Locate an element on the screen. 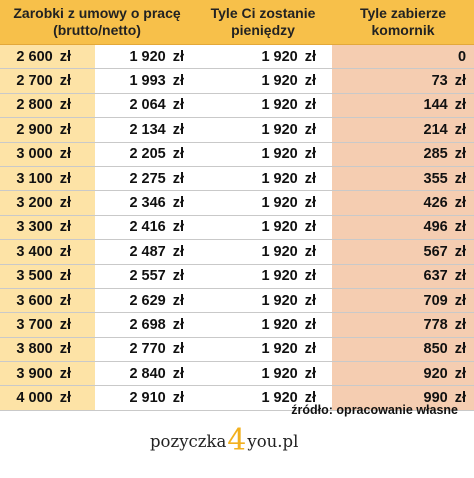  cell-taken: 990 zł is located at coordinates (403, 398).